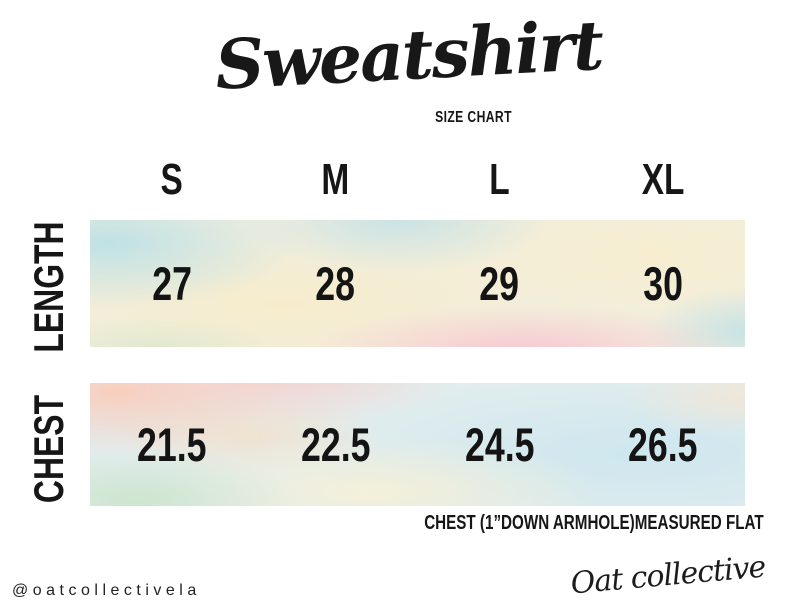  Describe the element at coordinates (48, 449) in the screenshot. I see `chest-row-label: CHEST` at that location.